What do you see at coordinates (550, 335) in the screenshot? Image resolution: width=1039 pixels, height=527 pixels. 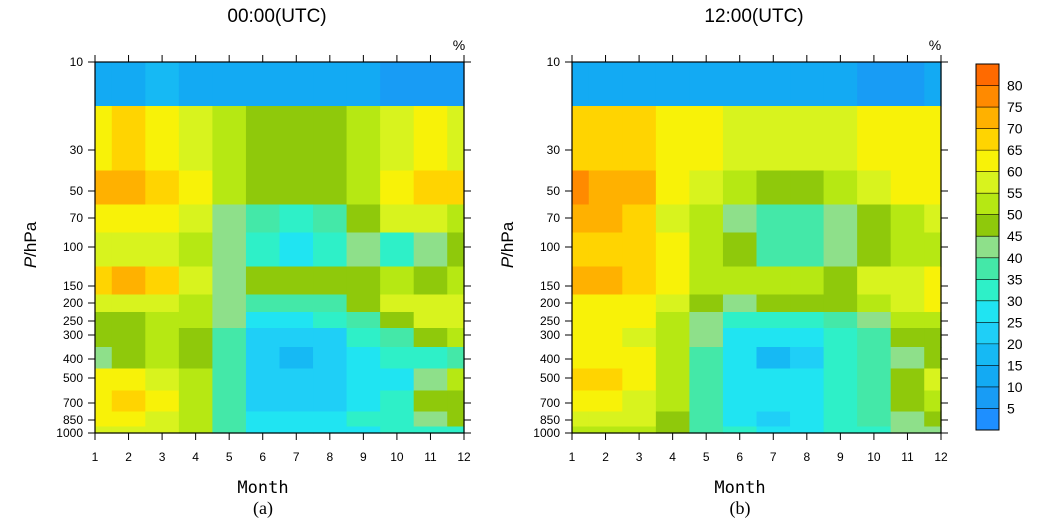 I see `y-tick-label: 300` at bounding box center [550, 335].